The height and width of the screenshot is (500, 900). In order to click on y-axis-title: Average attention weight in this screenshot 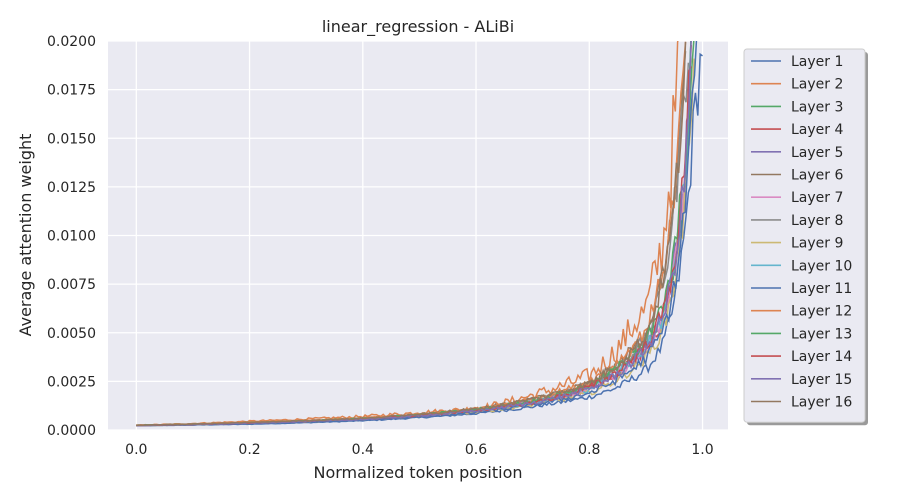, I will do `click(25, 235)`.